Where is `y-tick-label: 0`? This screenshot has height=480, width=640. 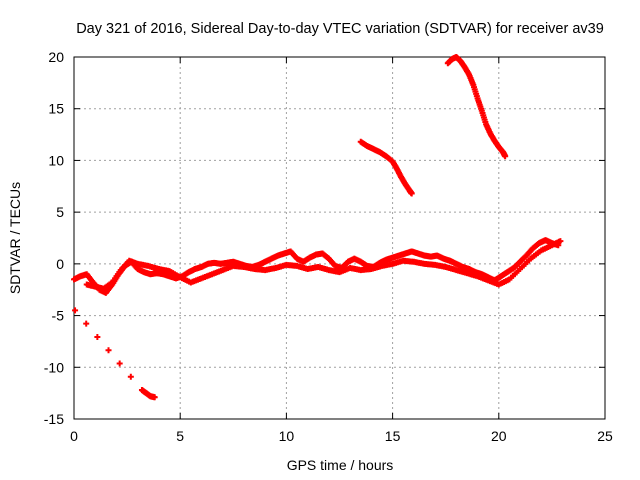 y-tick-label: 0 is located at coordinates (60, 264).